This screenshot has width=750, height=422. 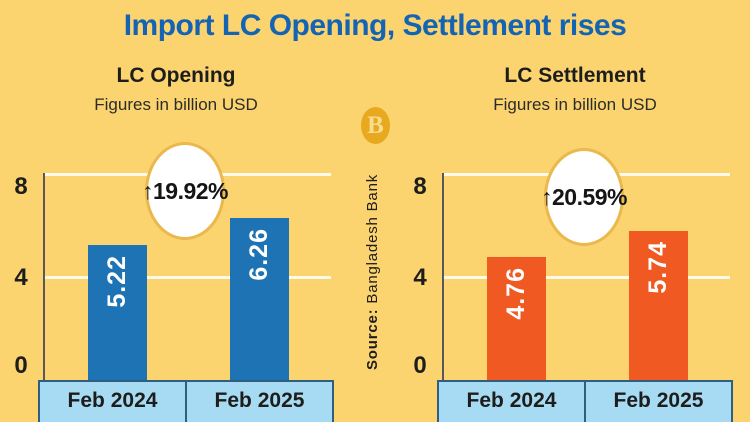 What do you see at coordinates (176, 75) in the screenshot?
I see `chart-title: LC Opening` at bounding box center [176, 75].